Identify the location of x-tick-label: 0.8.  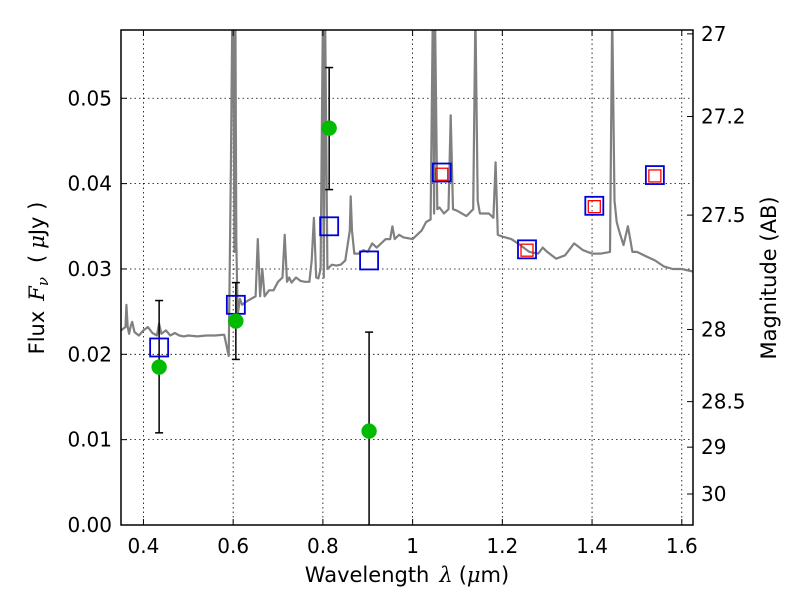
(323, 546).